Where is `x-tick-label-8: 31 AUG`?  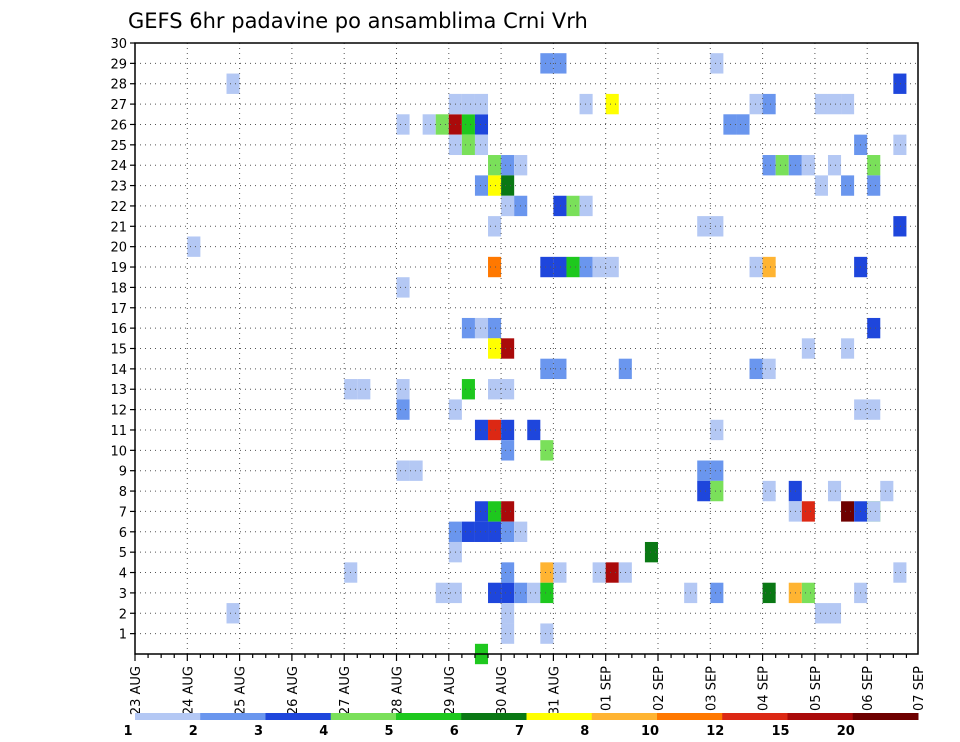 x-tick-label-8: 31 AUG is located at coordinates (554, 690).